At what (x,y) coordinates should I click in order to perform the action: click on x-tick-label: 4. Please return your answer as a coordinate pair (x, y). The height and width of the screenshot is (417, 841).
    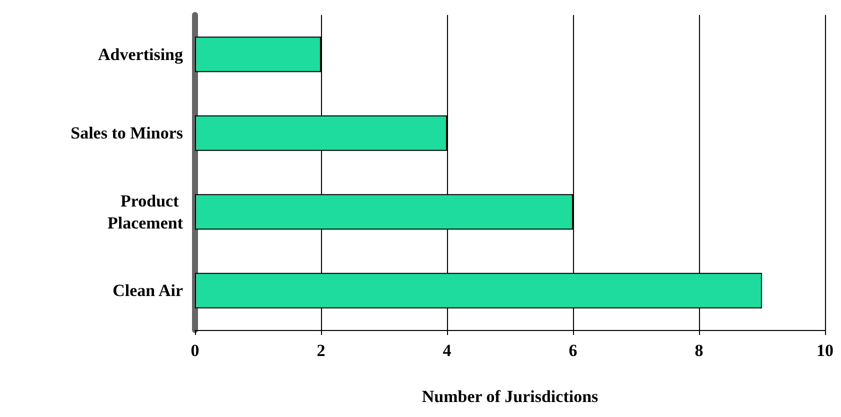
    Looking at the image, I should click on (447, 350).